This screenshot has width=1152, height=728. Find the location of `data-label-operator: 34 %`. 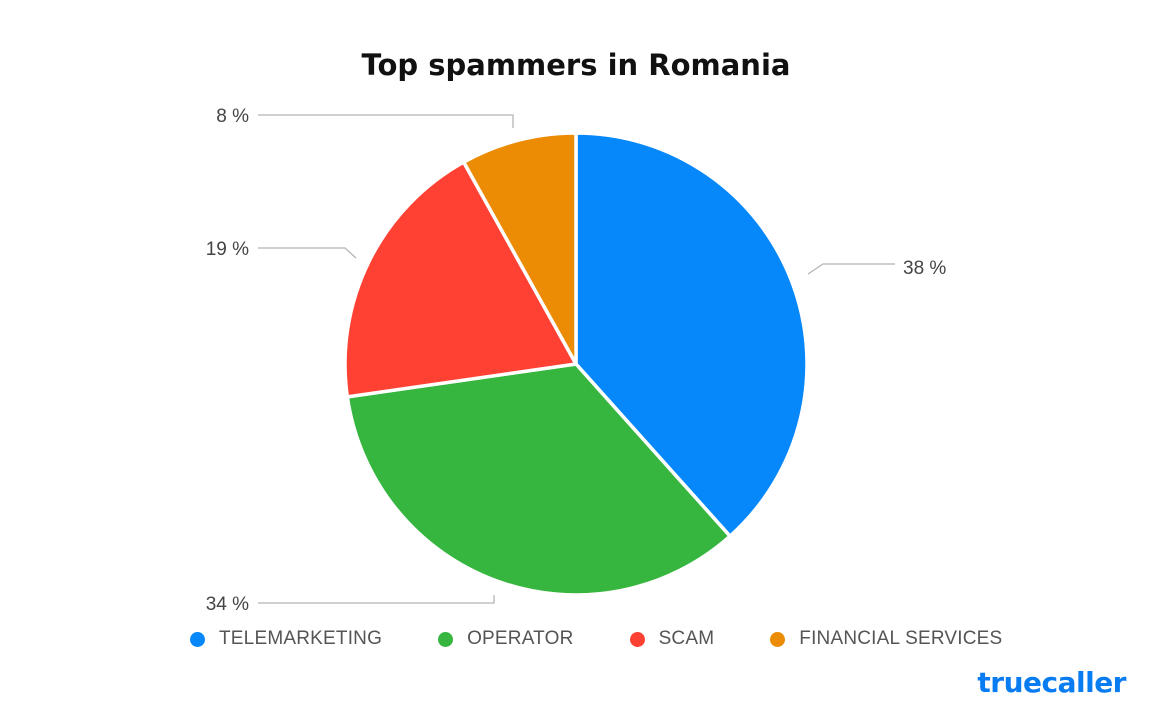

data-label-operator: 34 % is located at coordinates (227, 604).